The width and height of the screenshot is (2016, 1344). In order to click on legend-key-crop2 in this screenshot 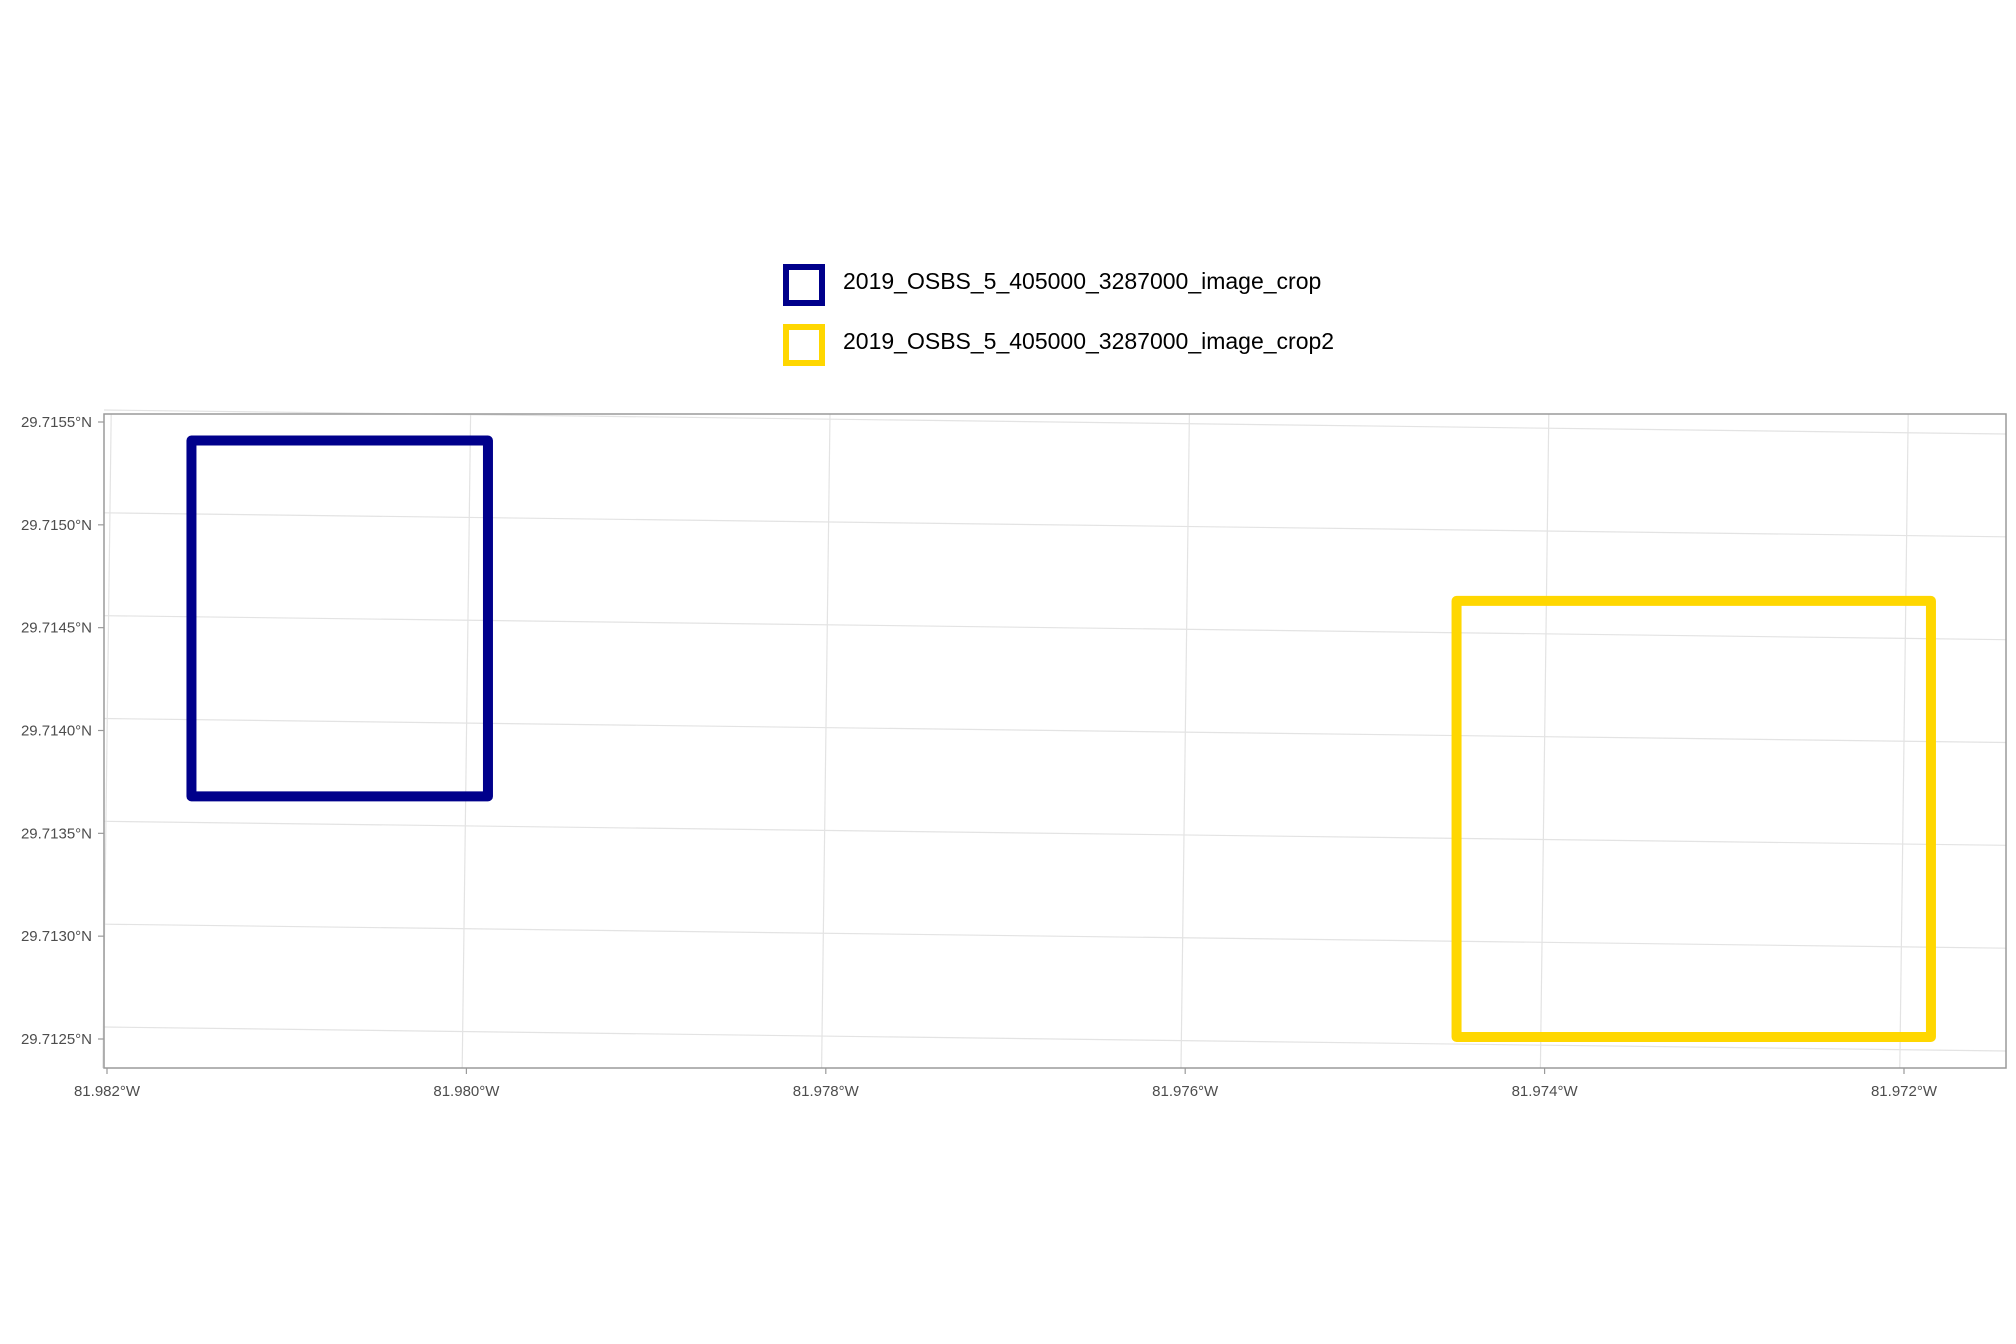, I will do `click(804, 345)`.